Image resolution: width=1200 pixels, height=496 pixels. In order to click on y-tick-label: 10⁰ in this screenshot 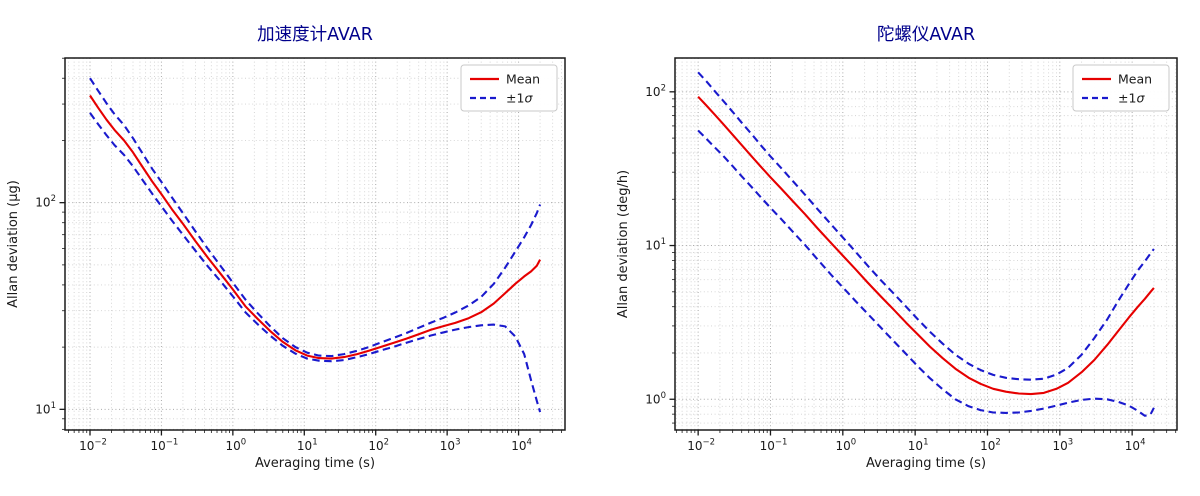, I will do `click(655, 399)`.